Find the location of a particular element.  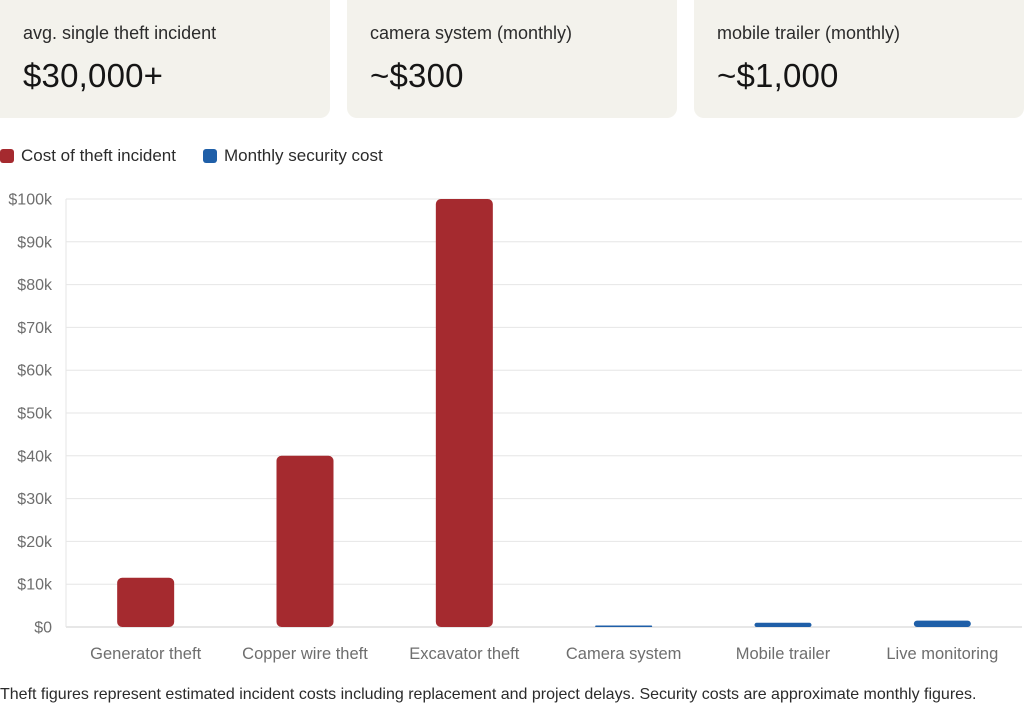

y-tick-label: $60k is located at coordinates (35, 371).